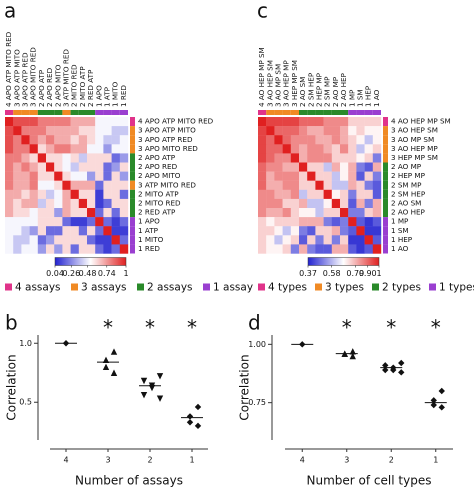 The width and height of the screenshot is (474, 492). Describe the element at coordinates (148, 230) in the screenshot. I see `row-label: 1 ATP` at that location.